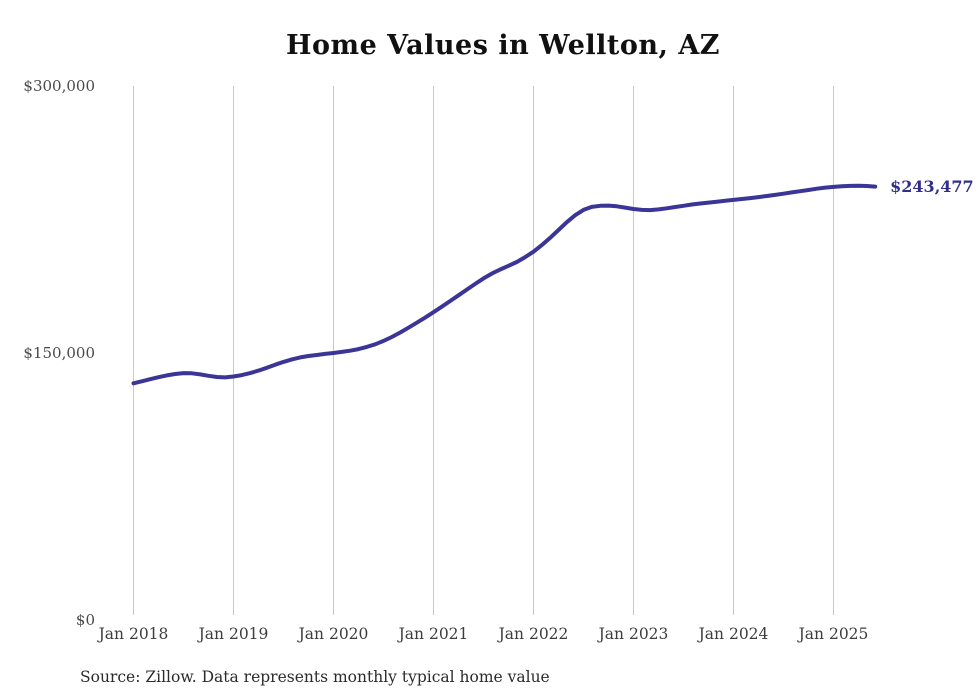 This screenshot has width=980, height=699. I want to click on x-axis-tick-label: Jan 2020, so click(333, 634).